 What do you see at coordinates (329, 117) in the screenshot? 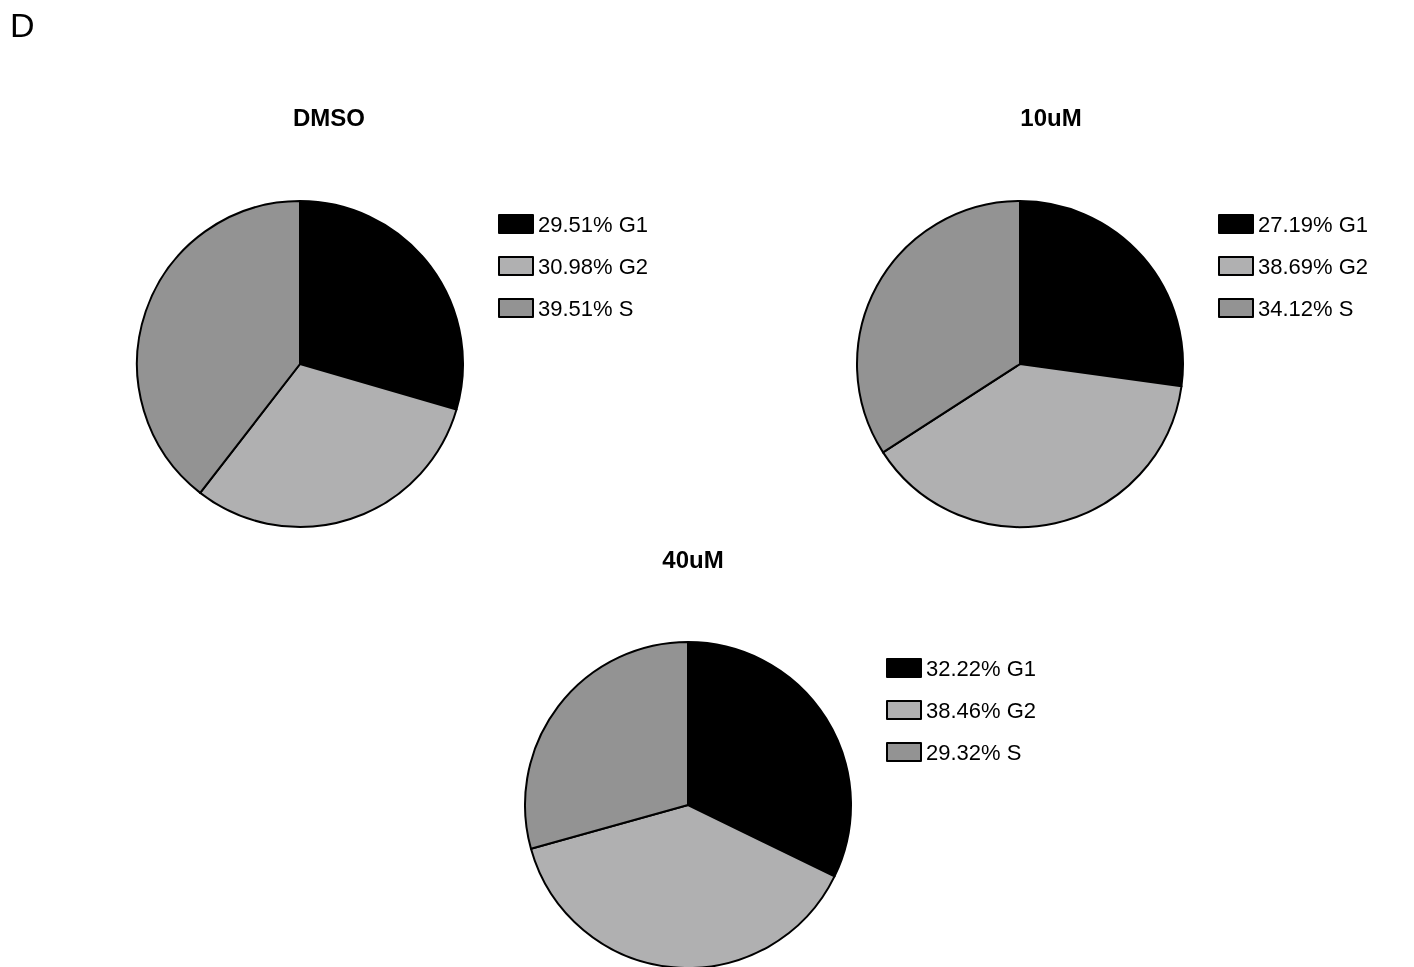
I see `chart-title: DMSO` at bounding box center [329, 117].